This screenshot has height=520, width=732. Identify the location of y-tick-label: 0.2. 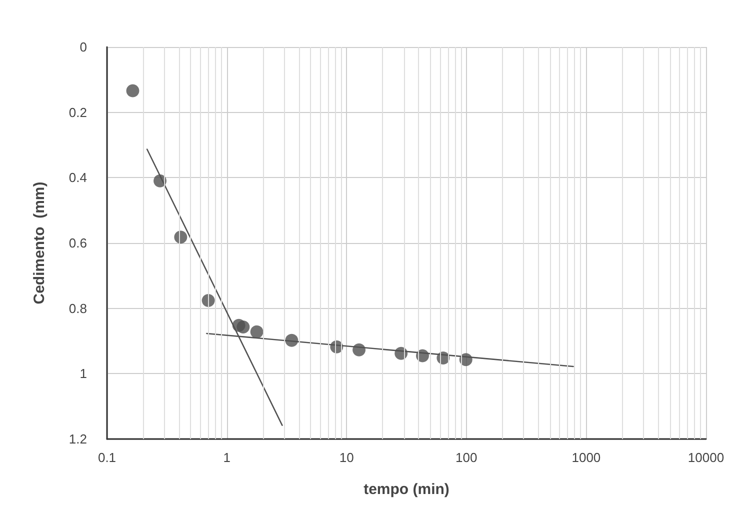
(77, 112).